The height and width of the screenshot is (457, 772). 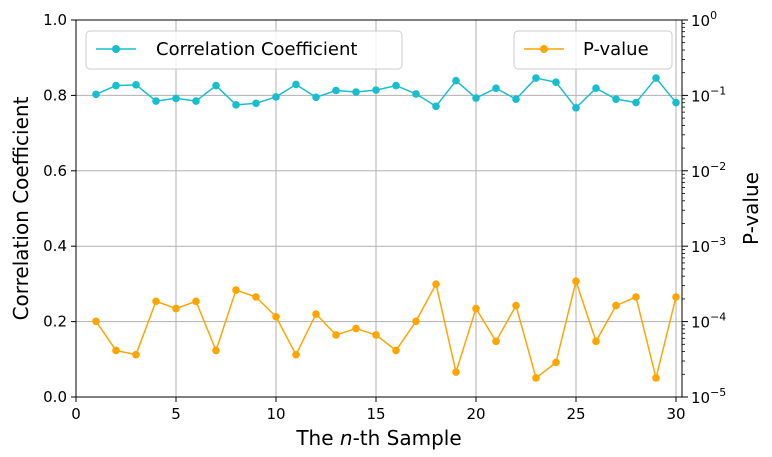 I want to click on x-tick-label: 30, so click(x=675, y=414).